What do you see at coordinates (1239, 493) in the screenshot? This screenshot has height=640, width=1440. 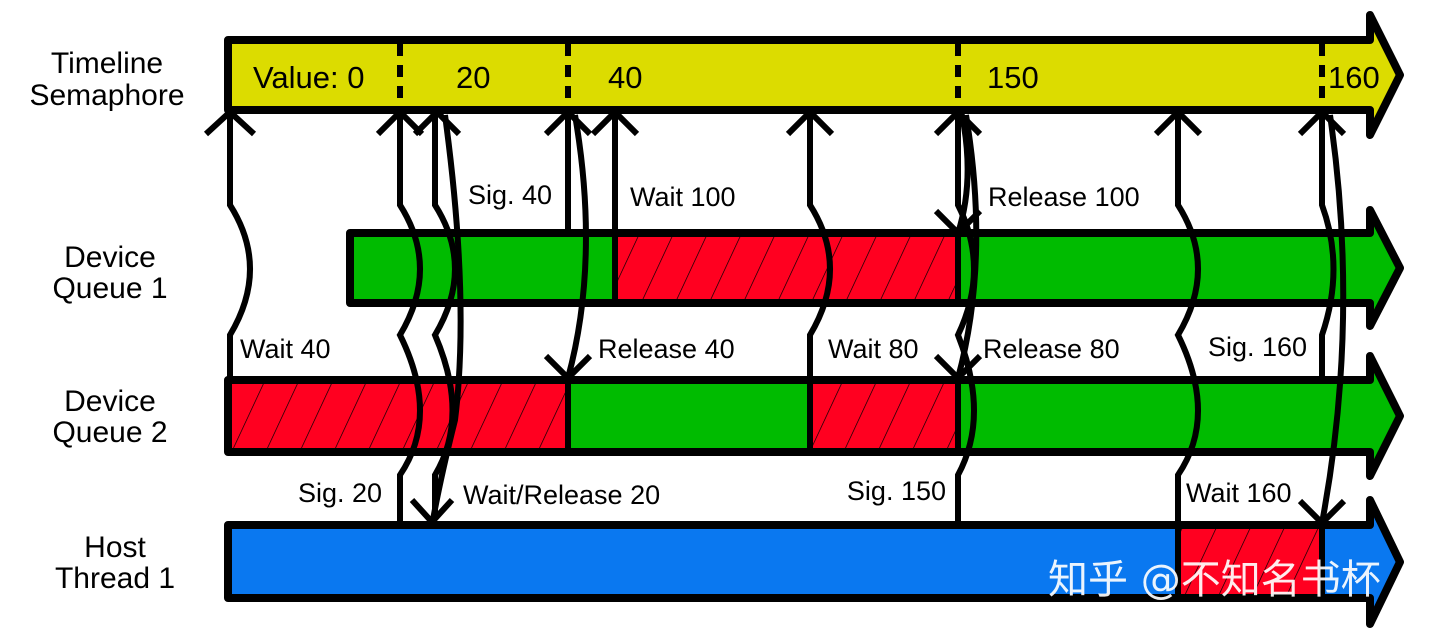 I see `event-label-wait160: Wait 160` at bounding box center [1239, 493].